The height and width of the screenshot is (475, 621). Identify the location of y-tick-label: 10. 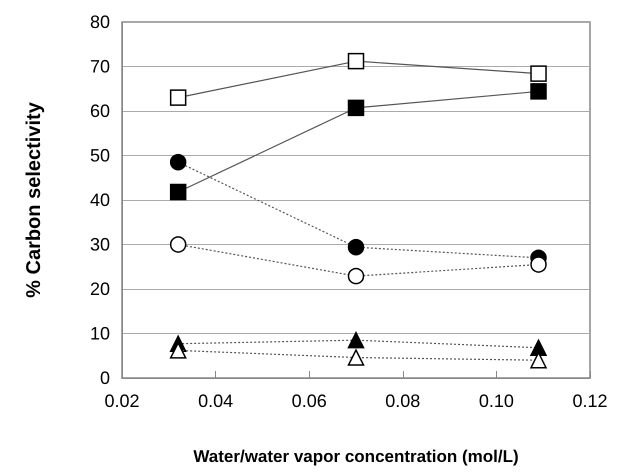
(100, 334).